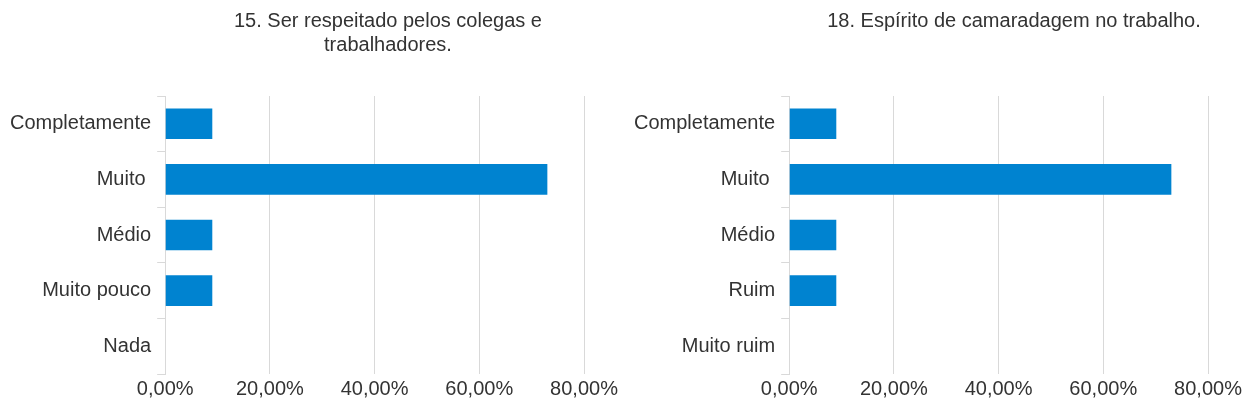  Describe the element at coordinates (97, 289) in the screenshot. I see `y-tick-label: Muito pouco` at that location.